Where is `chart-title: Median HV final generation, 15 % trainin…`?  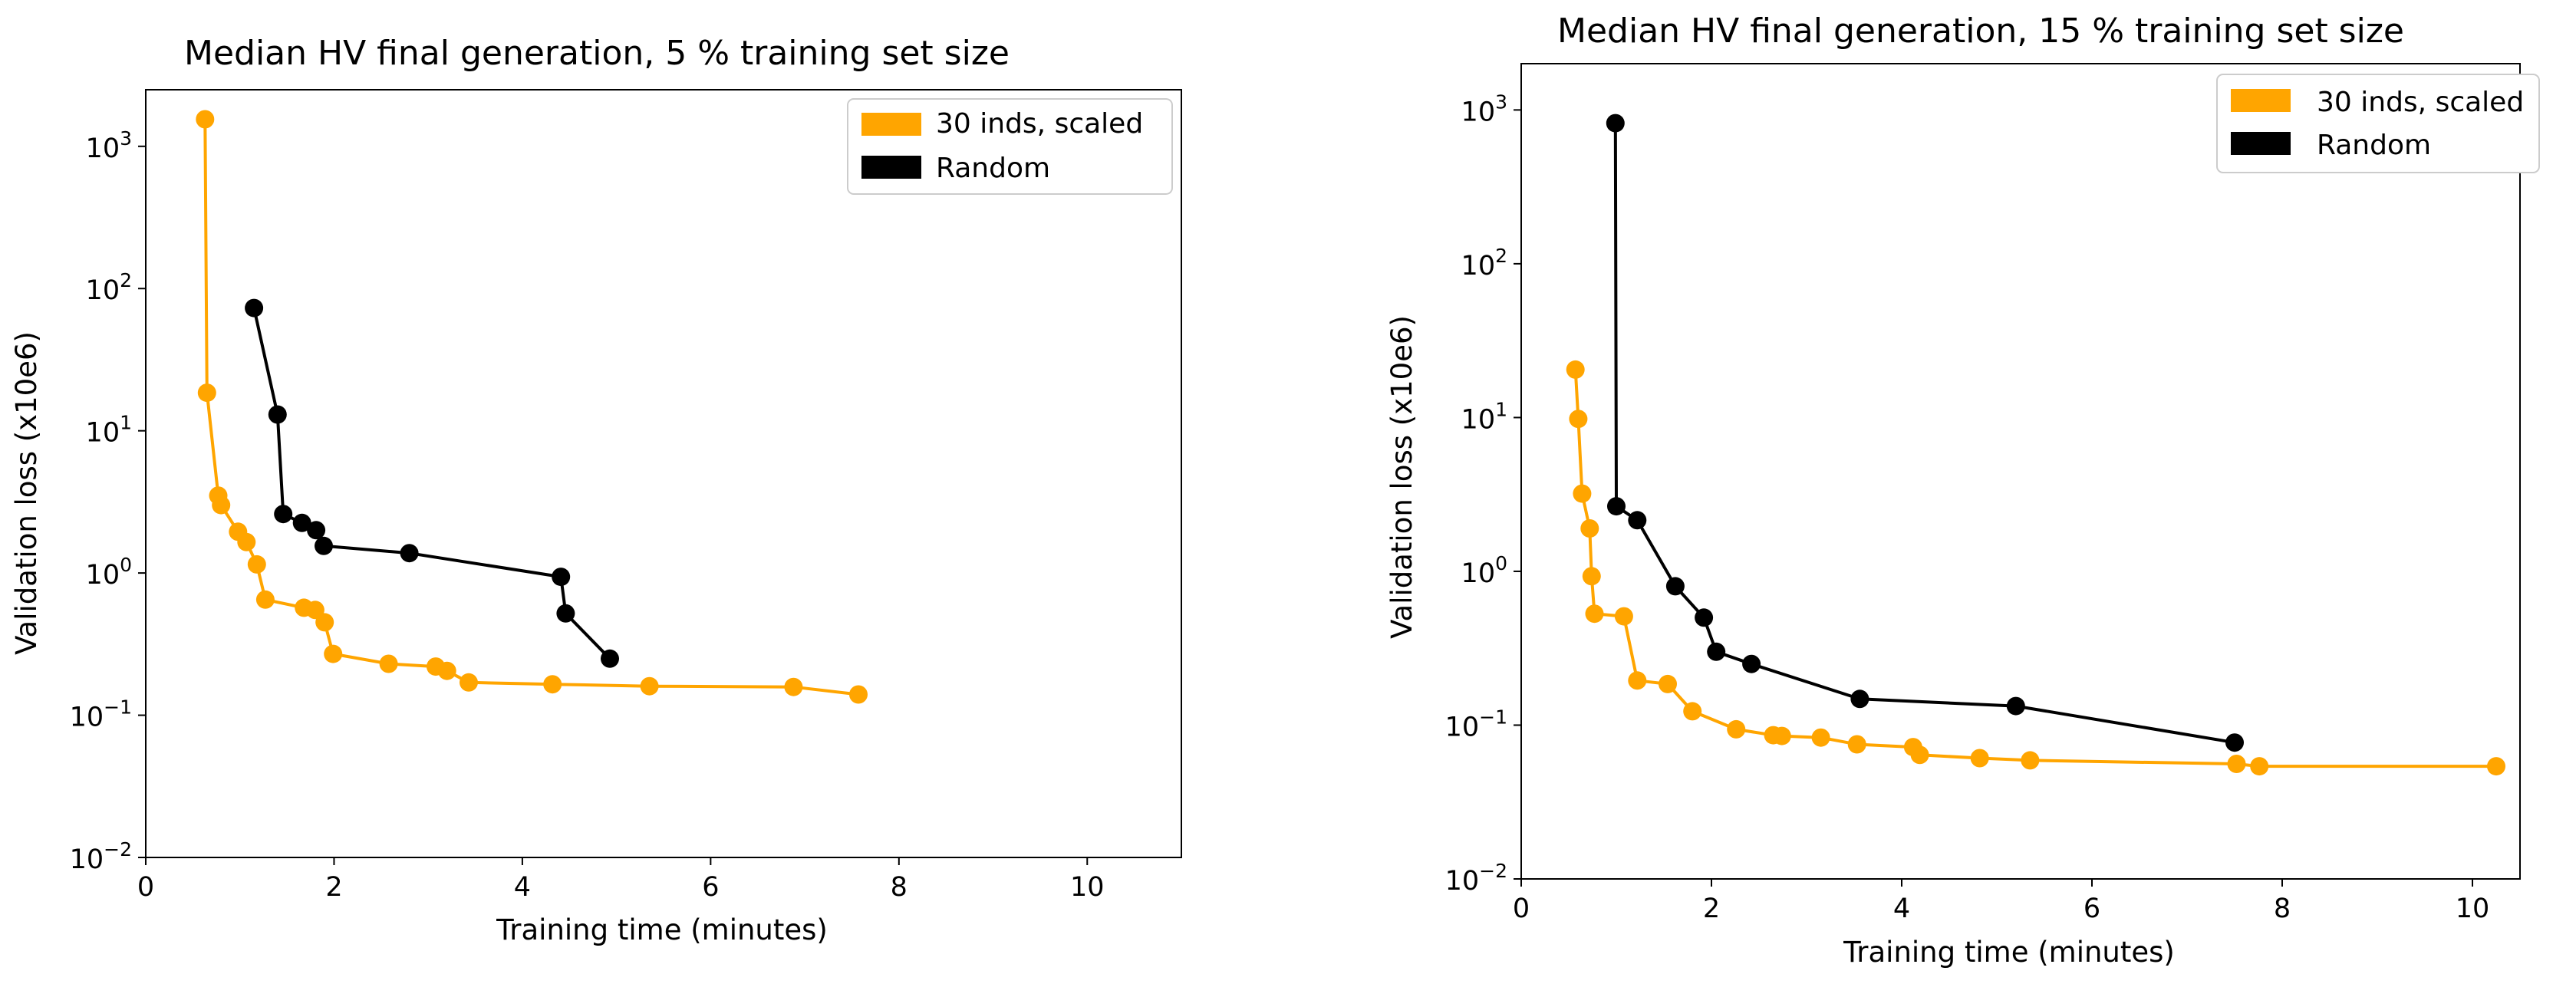 chart-title: Median HV final generation, 15 % trainin… is located at coordinates (1980, 32).